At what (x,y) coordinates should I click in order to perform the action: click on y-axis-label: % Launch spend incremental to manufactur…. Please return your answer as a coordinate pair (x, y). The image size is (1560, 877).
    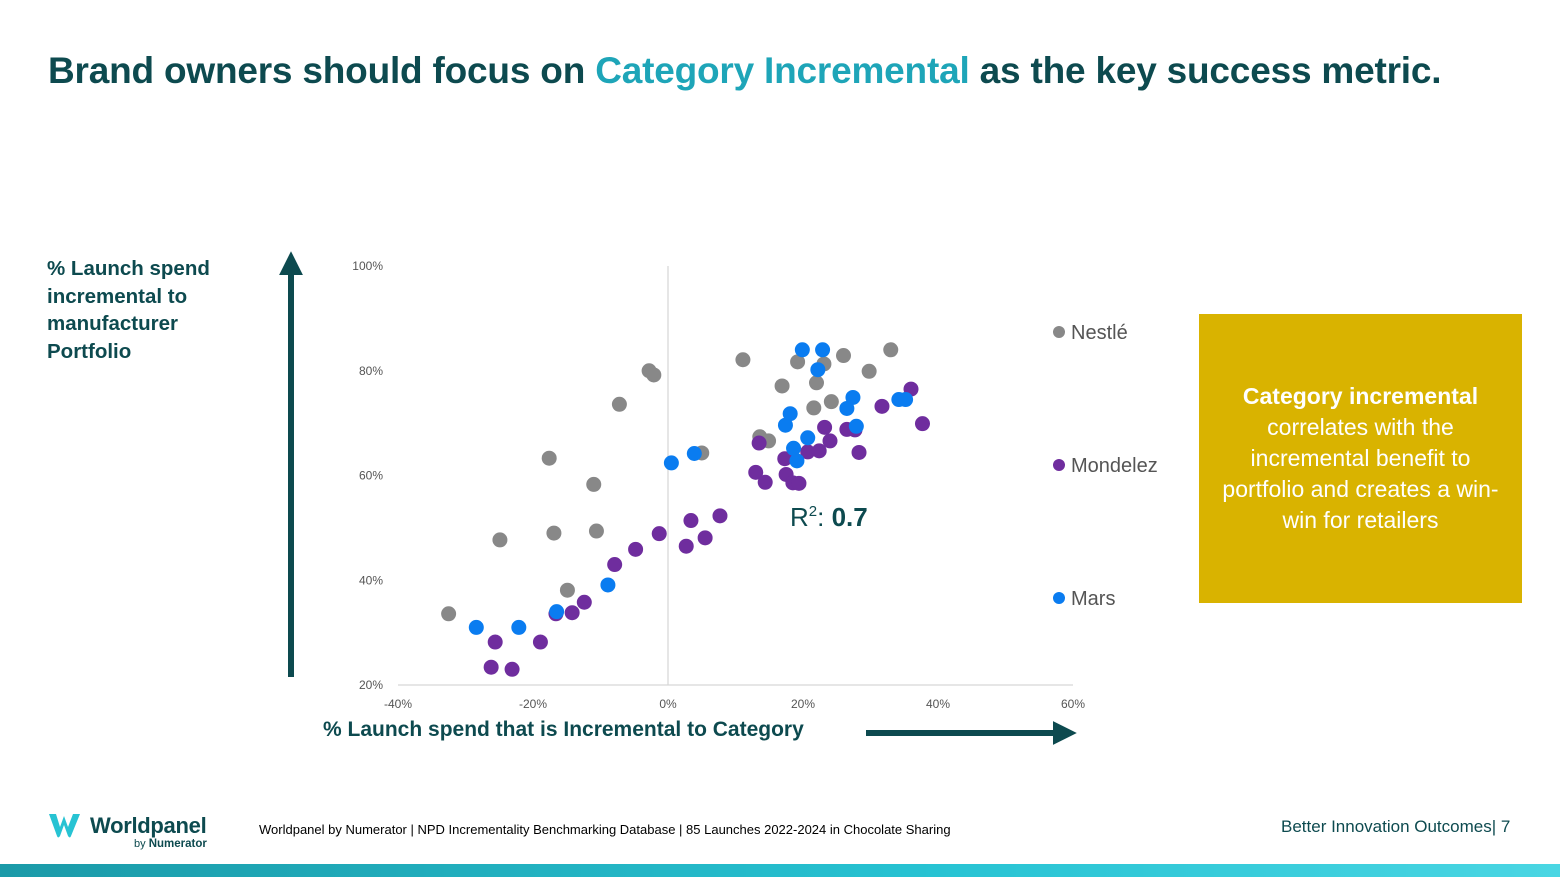
    Looking at the image, I should click on (128, 310).